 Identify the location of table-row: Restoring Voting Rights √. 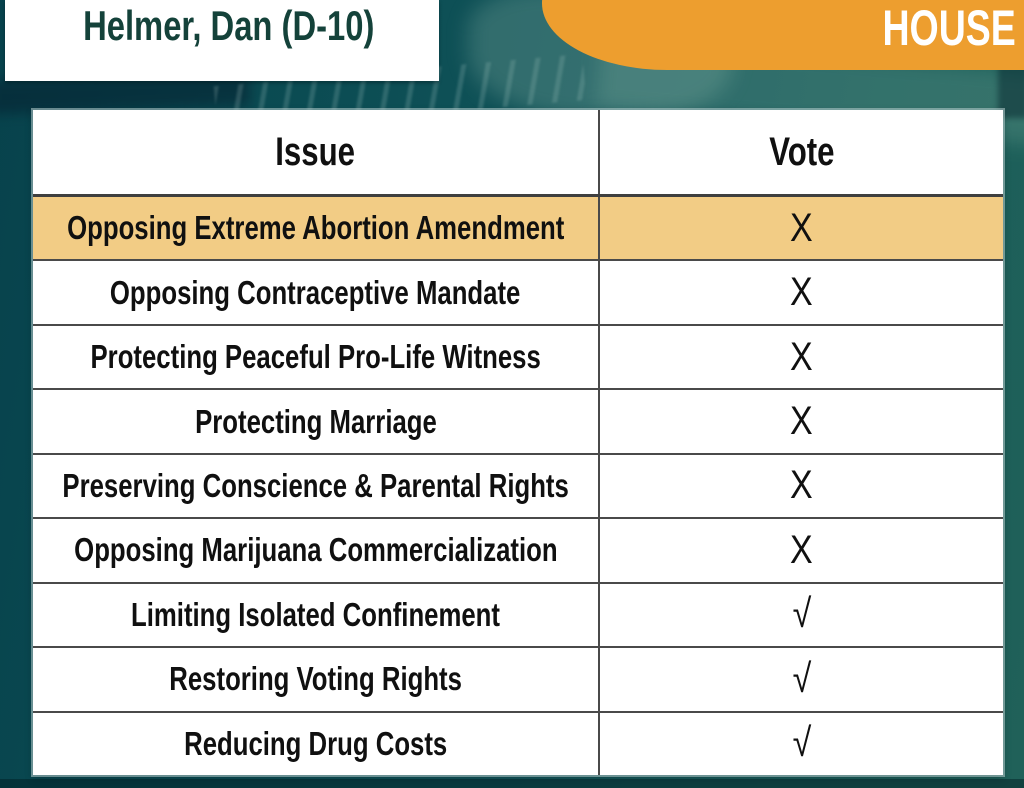
(518, 678).